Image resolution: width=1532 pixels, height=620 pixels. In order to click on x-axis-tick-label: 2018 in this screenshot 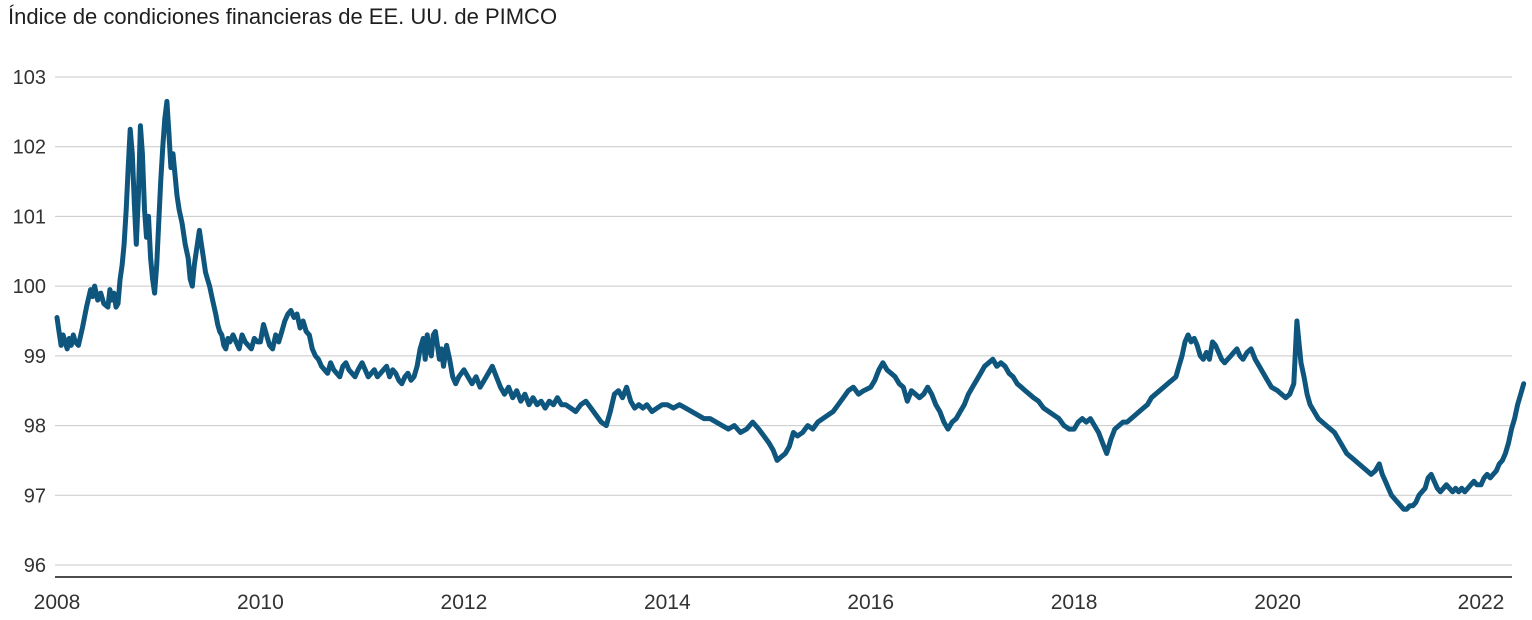, I will do `click(1074, 602)`.